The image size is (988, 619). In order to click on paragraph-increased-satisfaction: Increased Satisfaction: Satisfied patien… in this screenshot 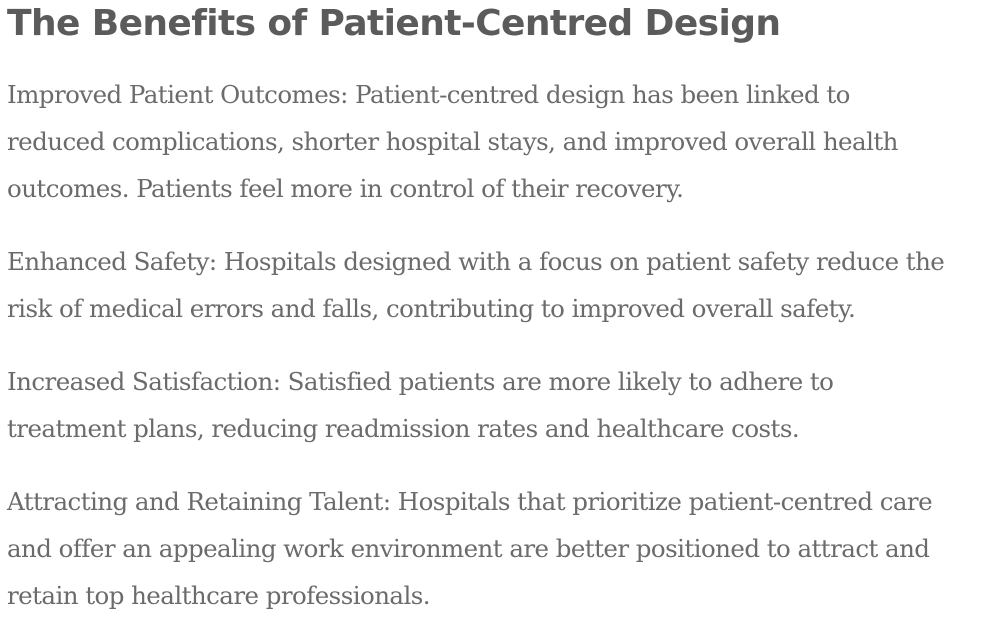, I will do `click(494, 405)`.